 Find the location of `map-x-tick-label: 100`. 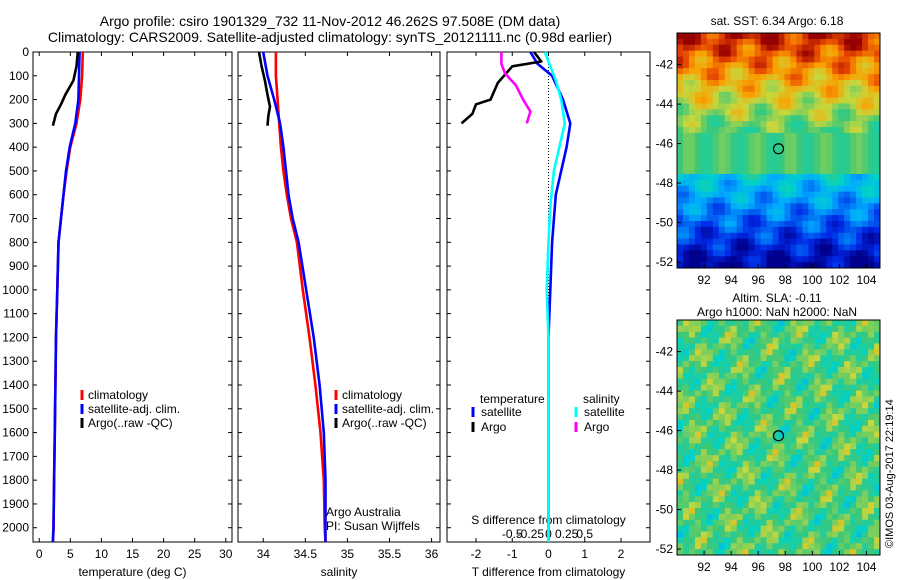

map-x-tick-label: 100 is located at coordinates (812, 567).